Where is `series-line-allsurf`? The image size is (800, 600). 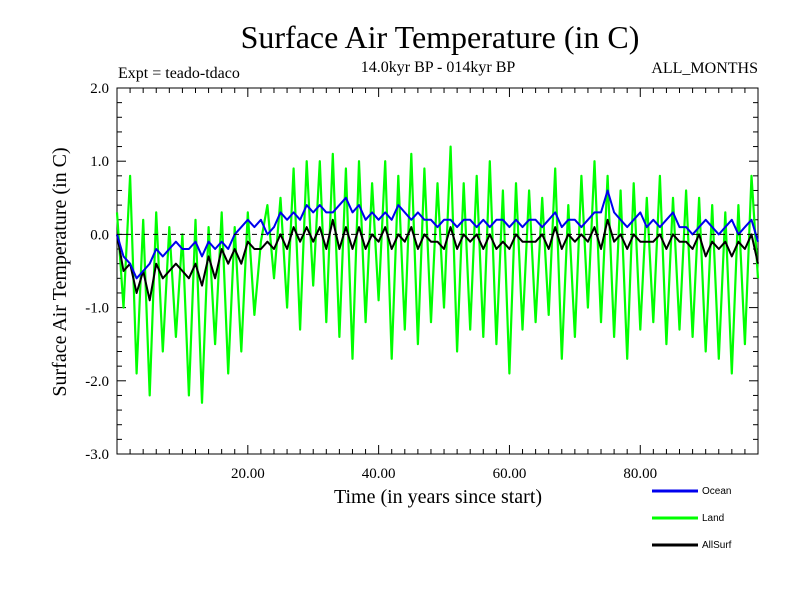 series-line-allsurf is located at coordinates (437, 260).